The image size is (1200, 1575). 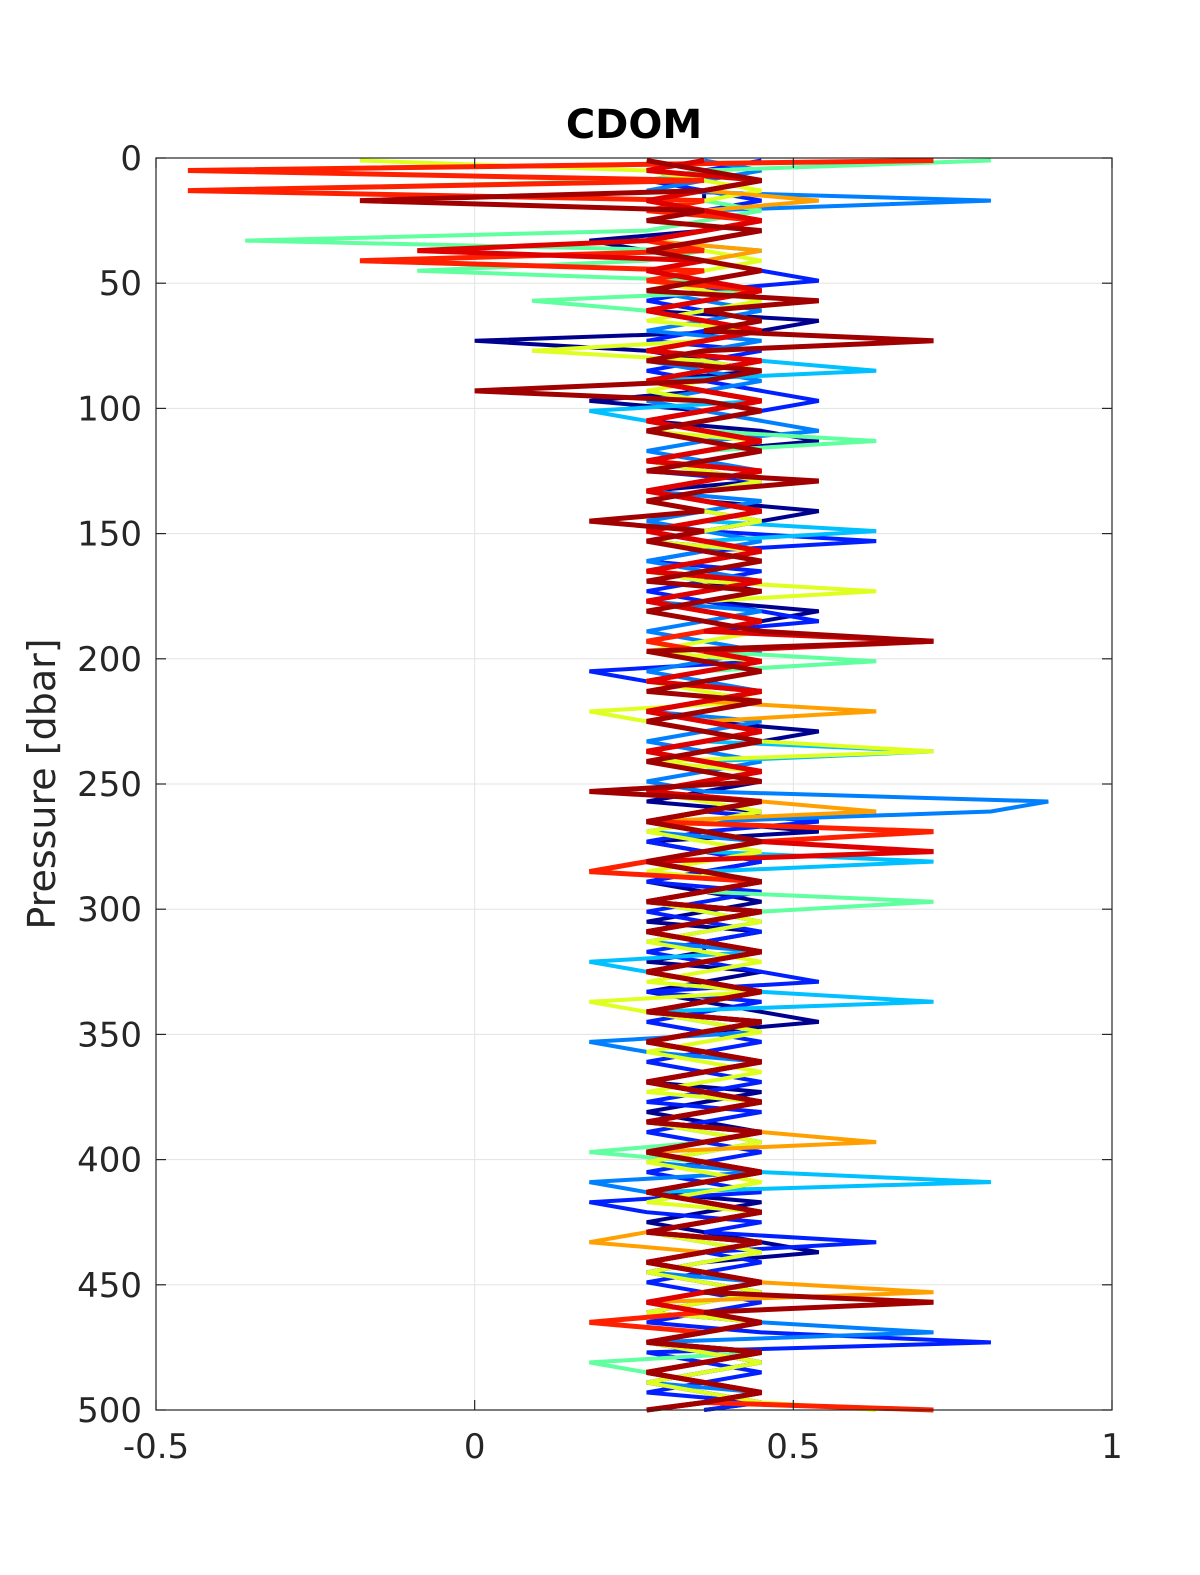 I want to click on y-tick-label: 350, so click(x=109, y=1035).